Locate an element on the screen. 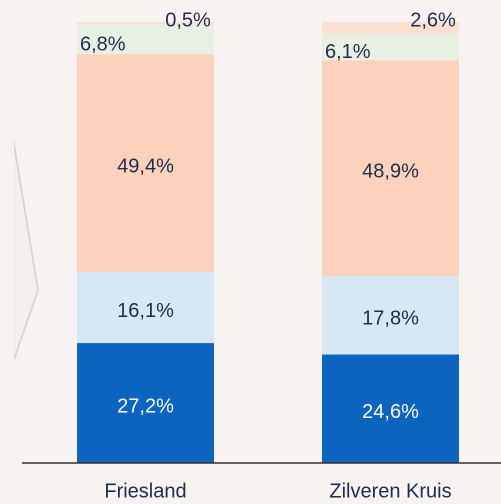 The image size is (501, 504). value-label: 24,6% is located at coordinates (390, 412).